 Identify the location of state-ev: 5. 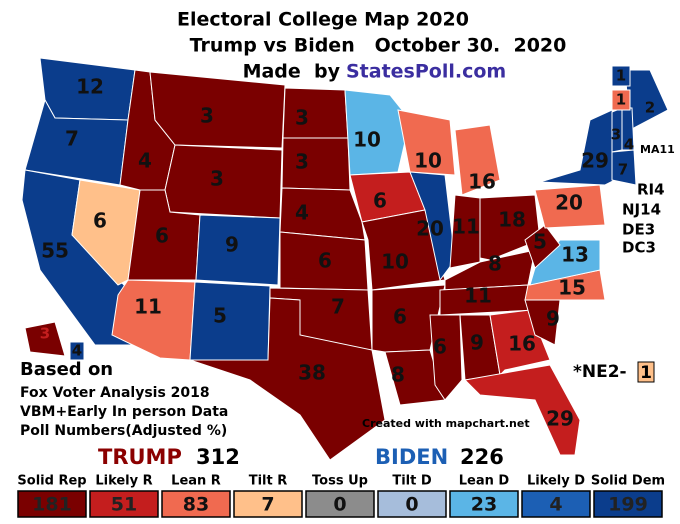
(220, 316).